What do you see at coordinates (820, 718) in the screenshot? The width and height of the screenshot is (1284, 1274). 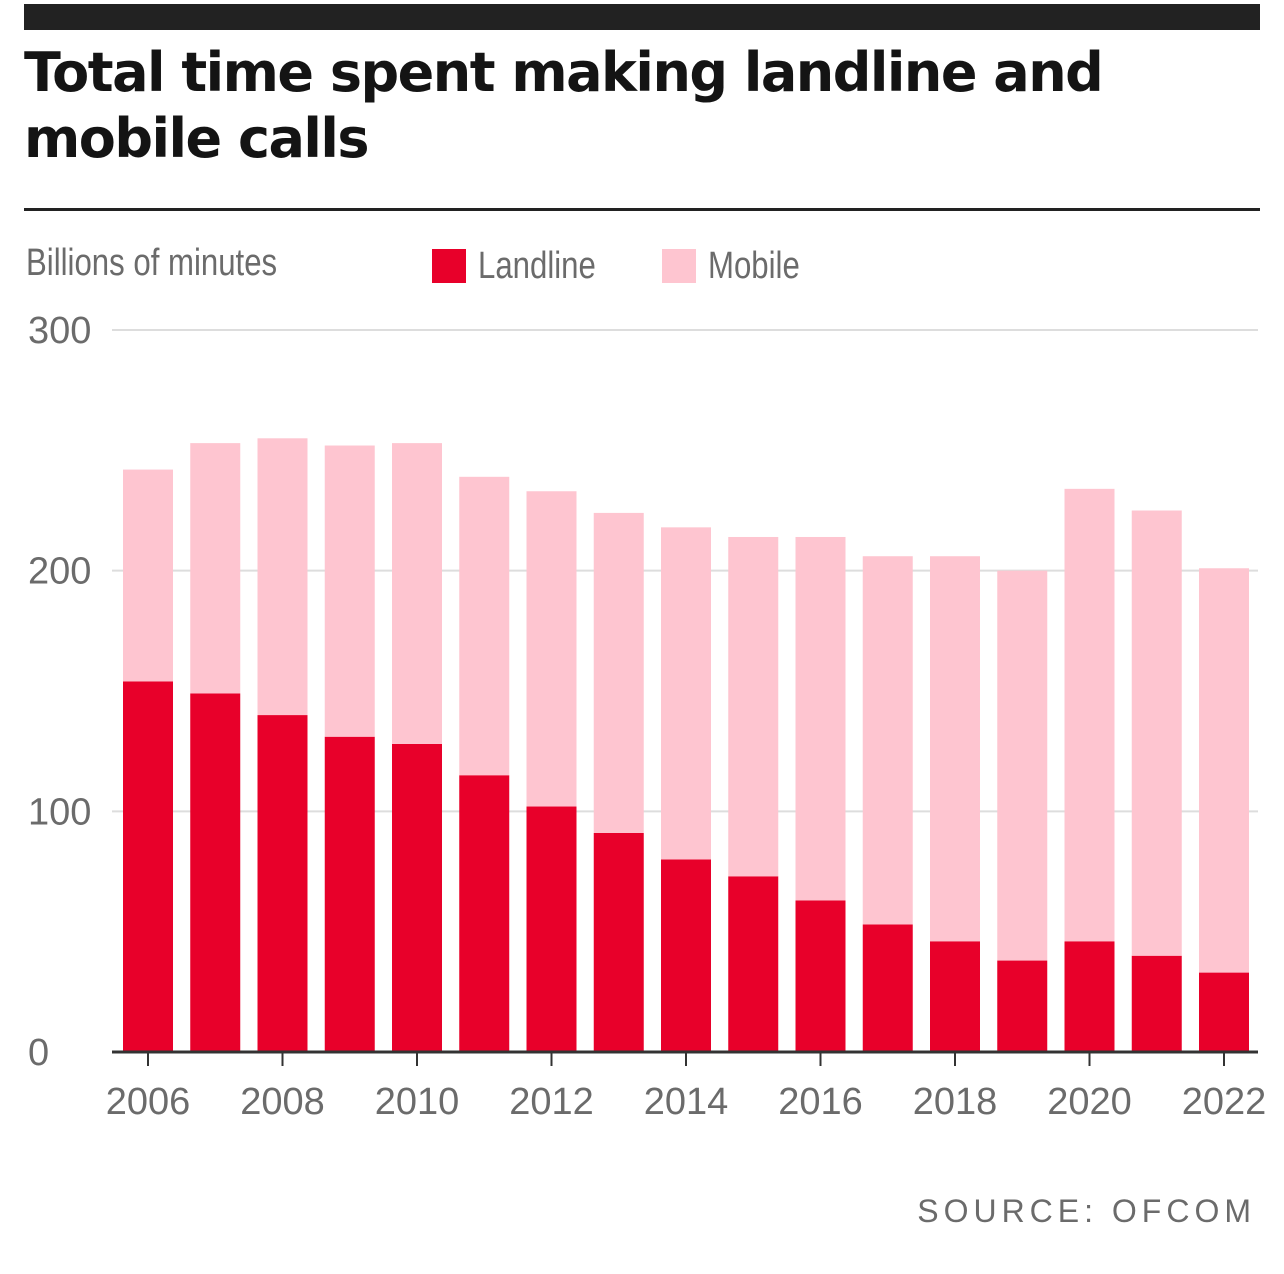 I see `bar-mobile-2016` at bounding box center [820, 718].